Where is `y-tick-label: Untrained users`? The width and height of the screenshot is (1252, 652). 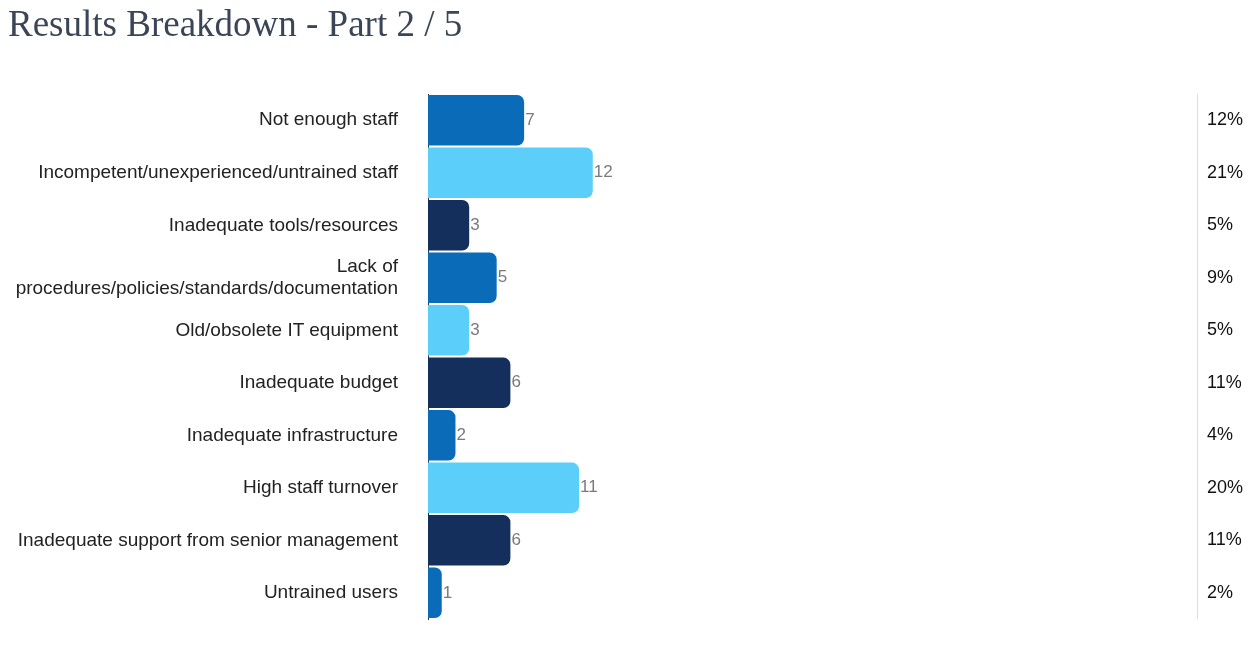 y-tick-label: Untrained users is located at coordinates (330, 592).